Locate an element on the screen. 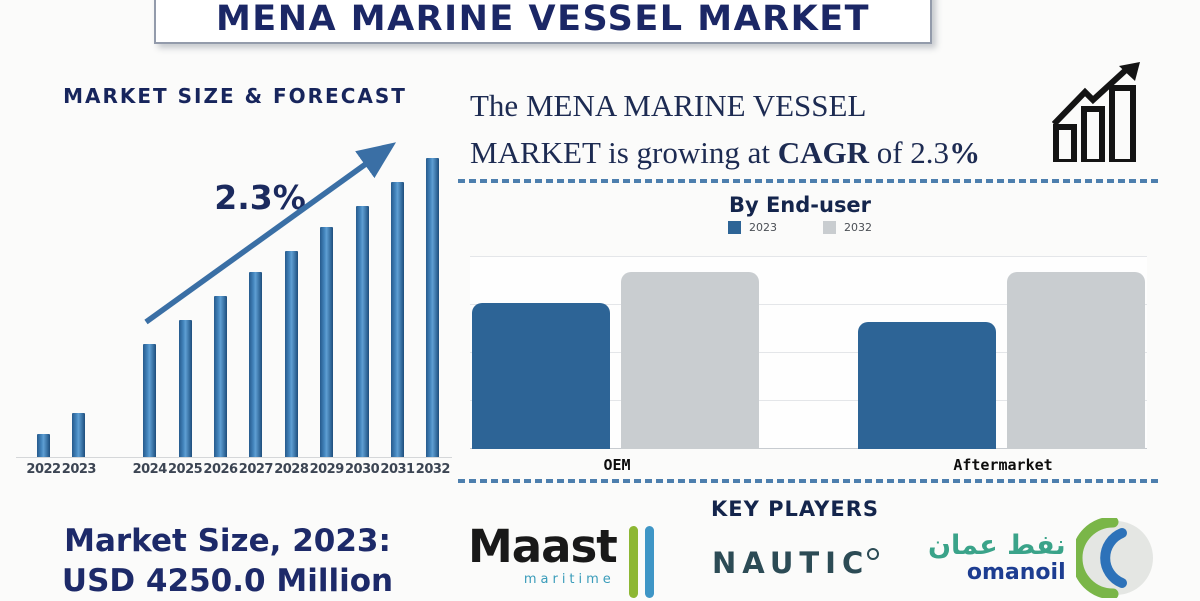  maast-logo: Maast maritime is located at coordinates (561, 561).